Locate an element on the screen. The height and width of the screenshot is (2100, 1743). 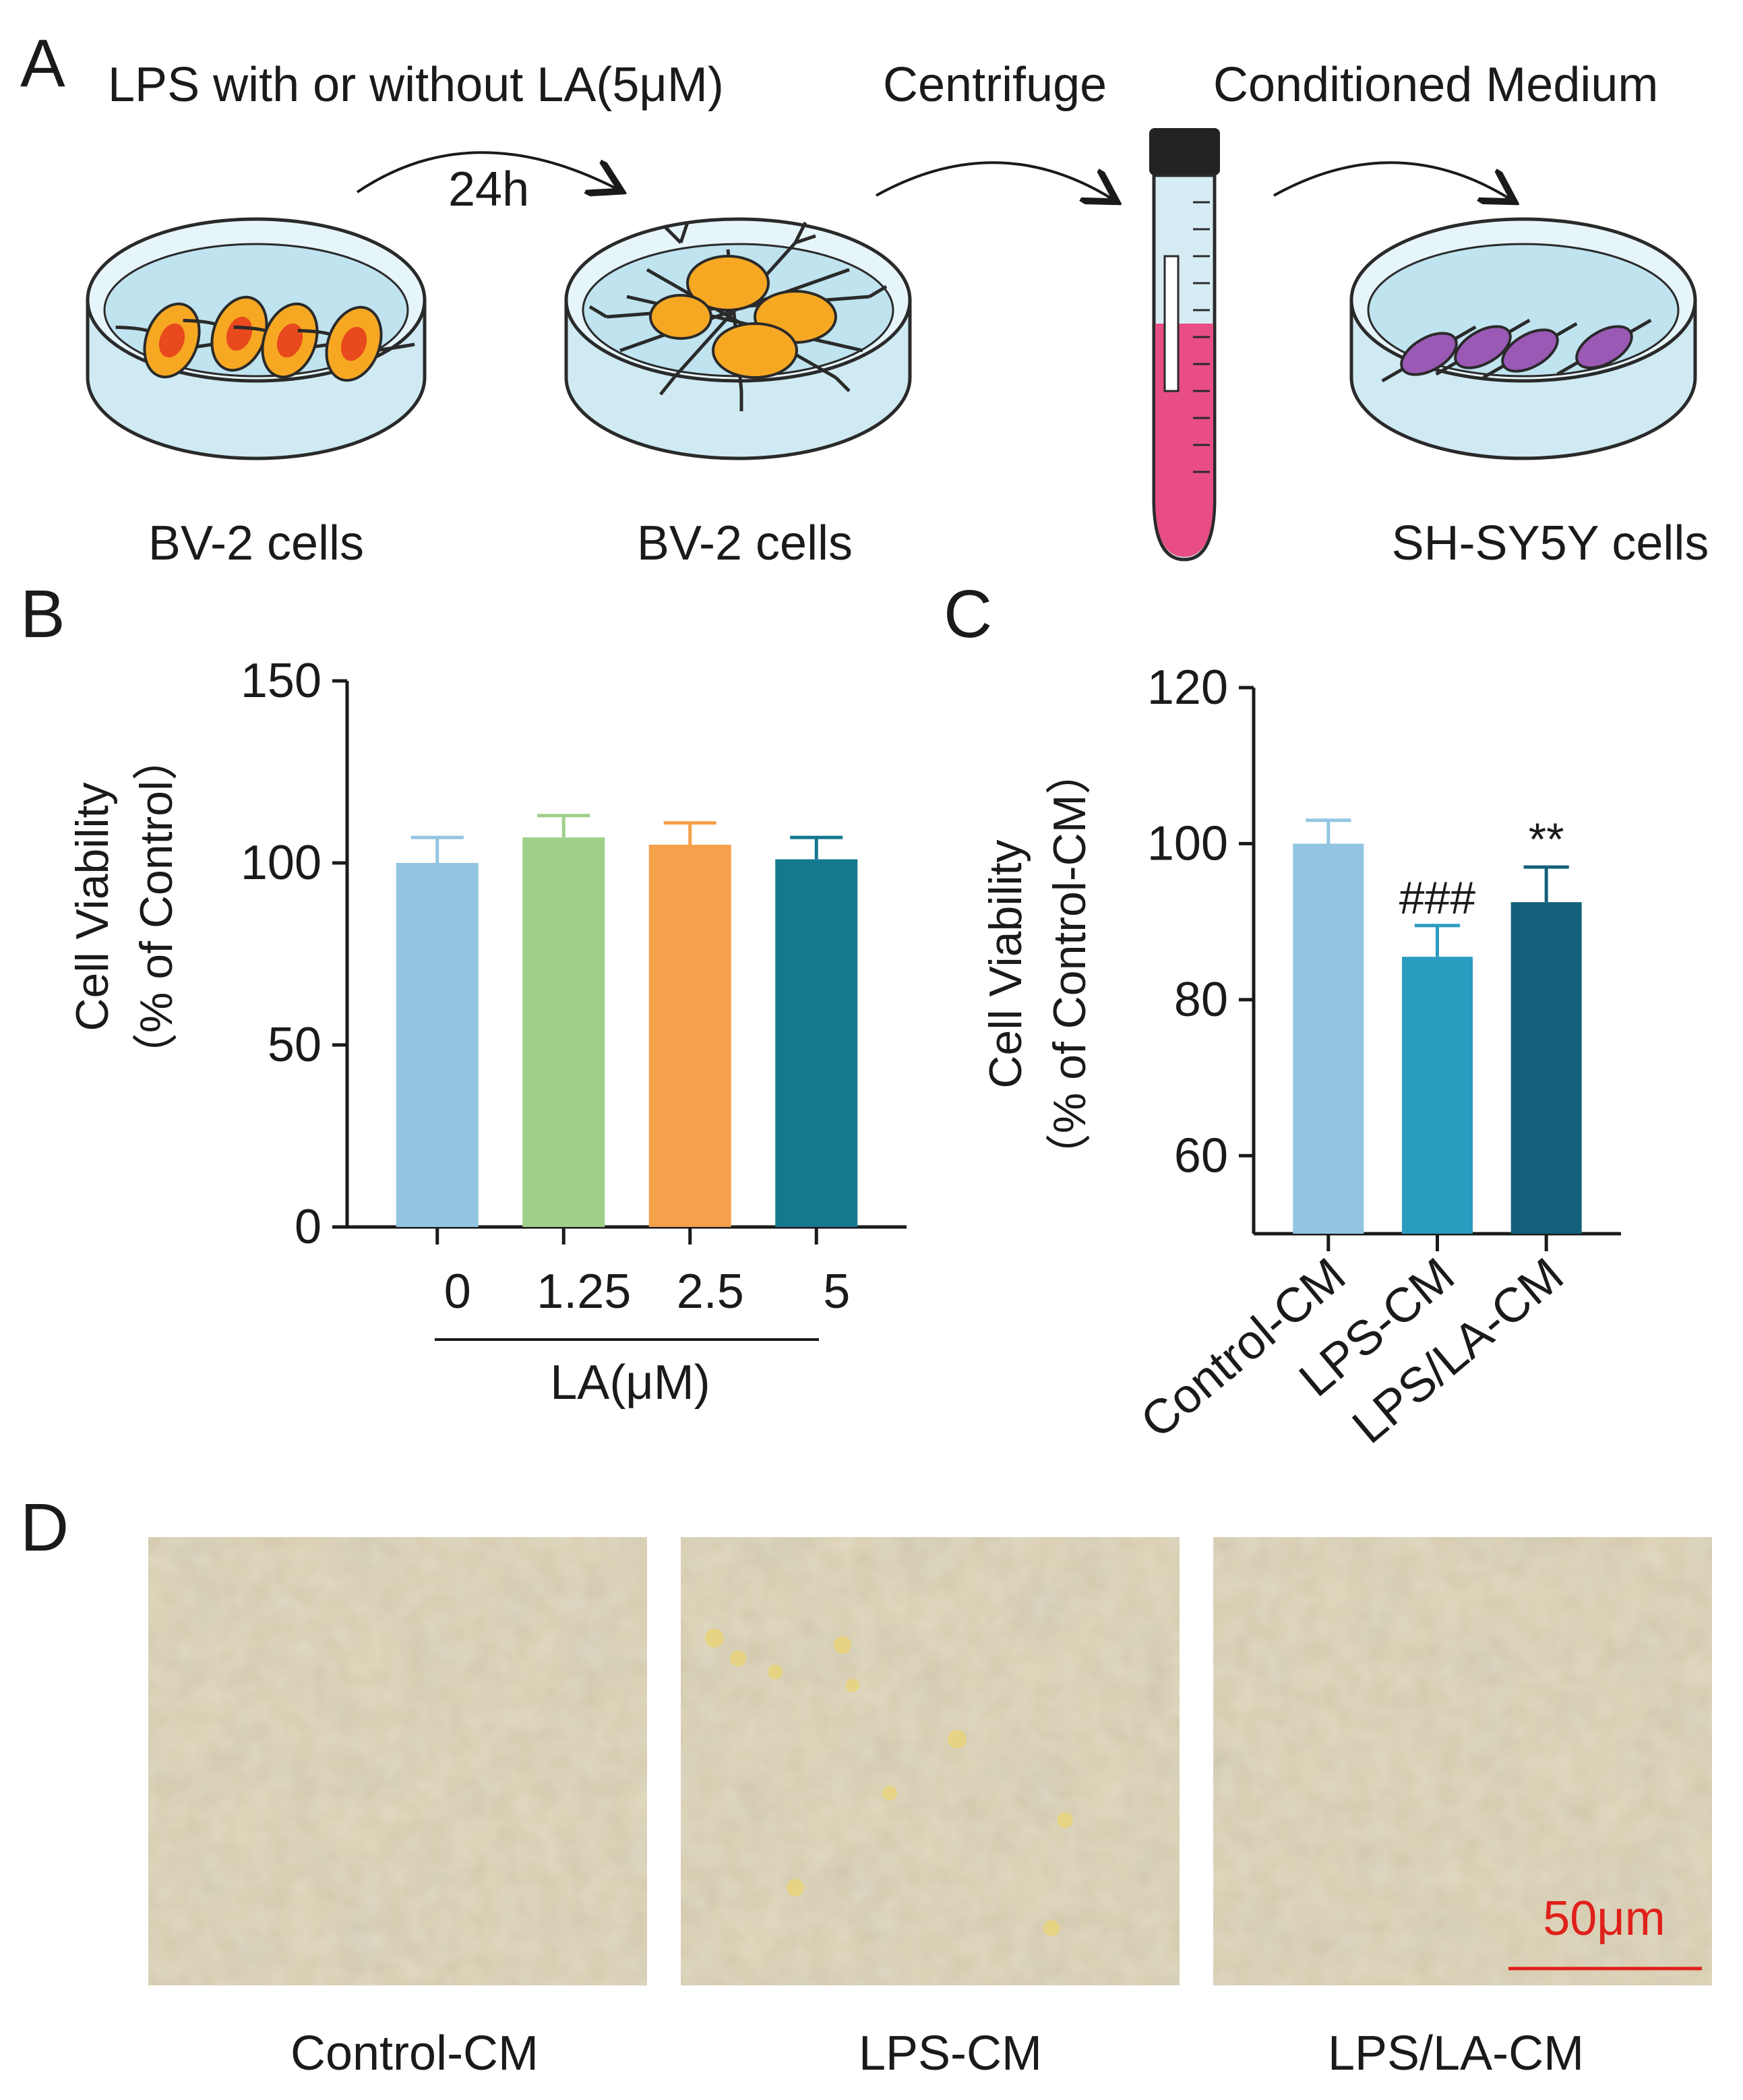
bar-LPS/LA-CM is located at coordinates (1546, 1068).